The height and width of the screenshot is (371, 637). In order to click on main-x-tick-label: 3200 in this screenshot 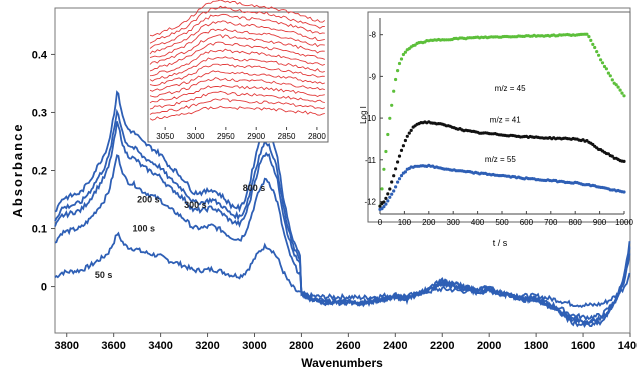, I will do `click(207, 346)`.